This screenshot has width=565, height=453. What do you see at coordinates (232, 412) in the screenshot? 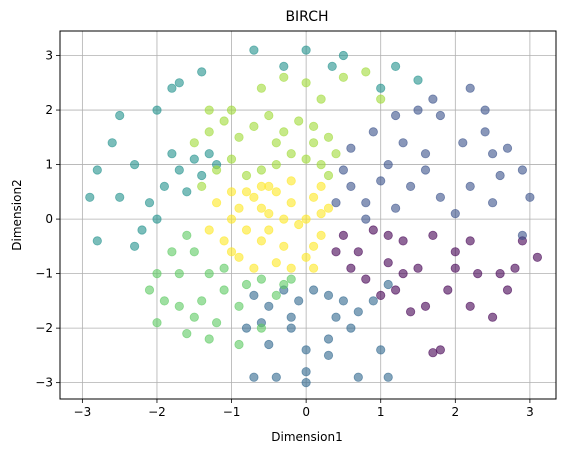
I see `x-tick-label: −1` at bounding box center [232, 412].